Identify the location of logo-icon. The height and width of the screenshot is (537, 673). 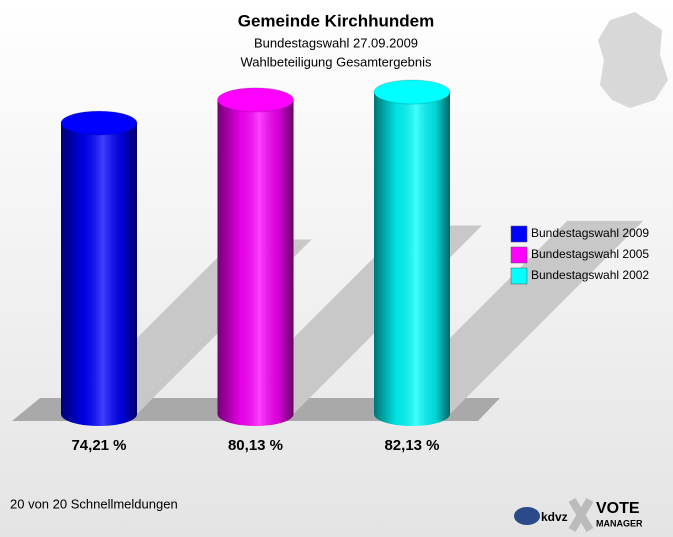
(527, 516).